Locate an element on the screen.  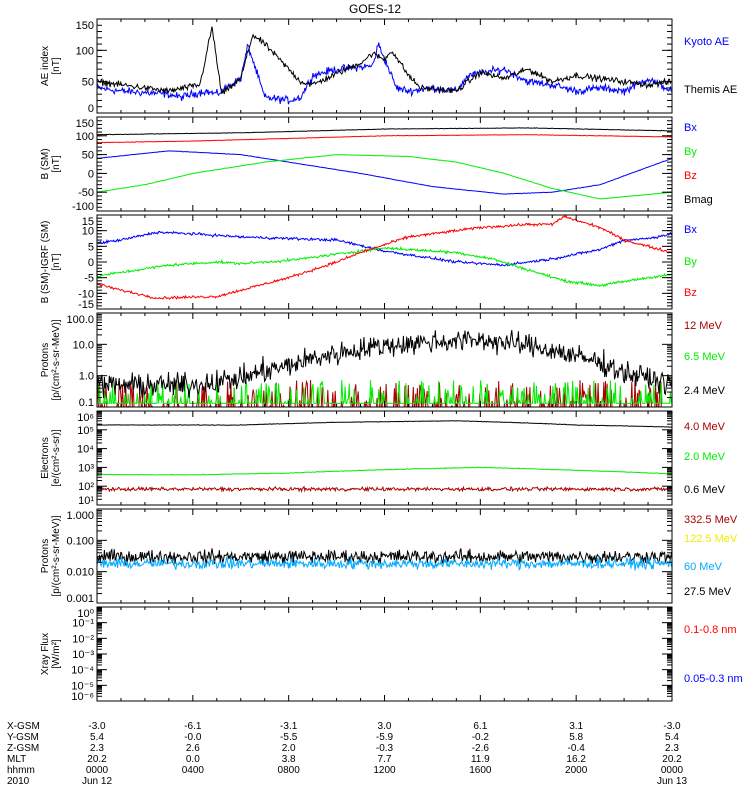
y-tick-label: 15 is located at coordinates (88, 222).